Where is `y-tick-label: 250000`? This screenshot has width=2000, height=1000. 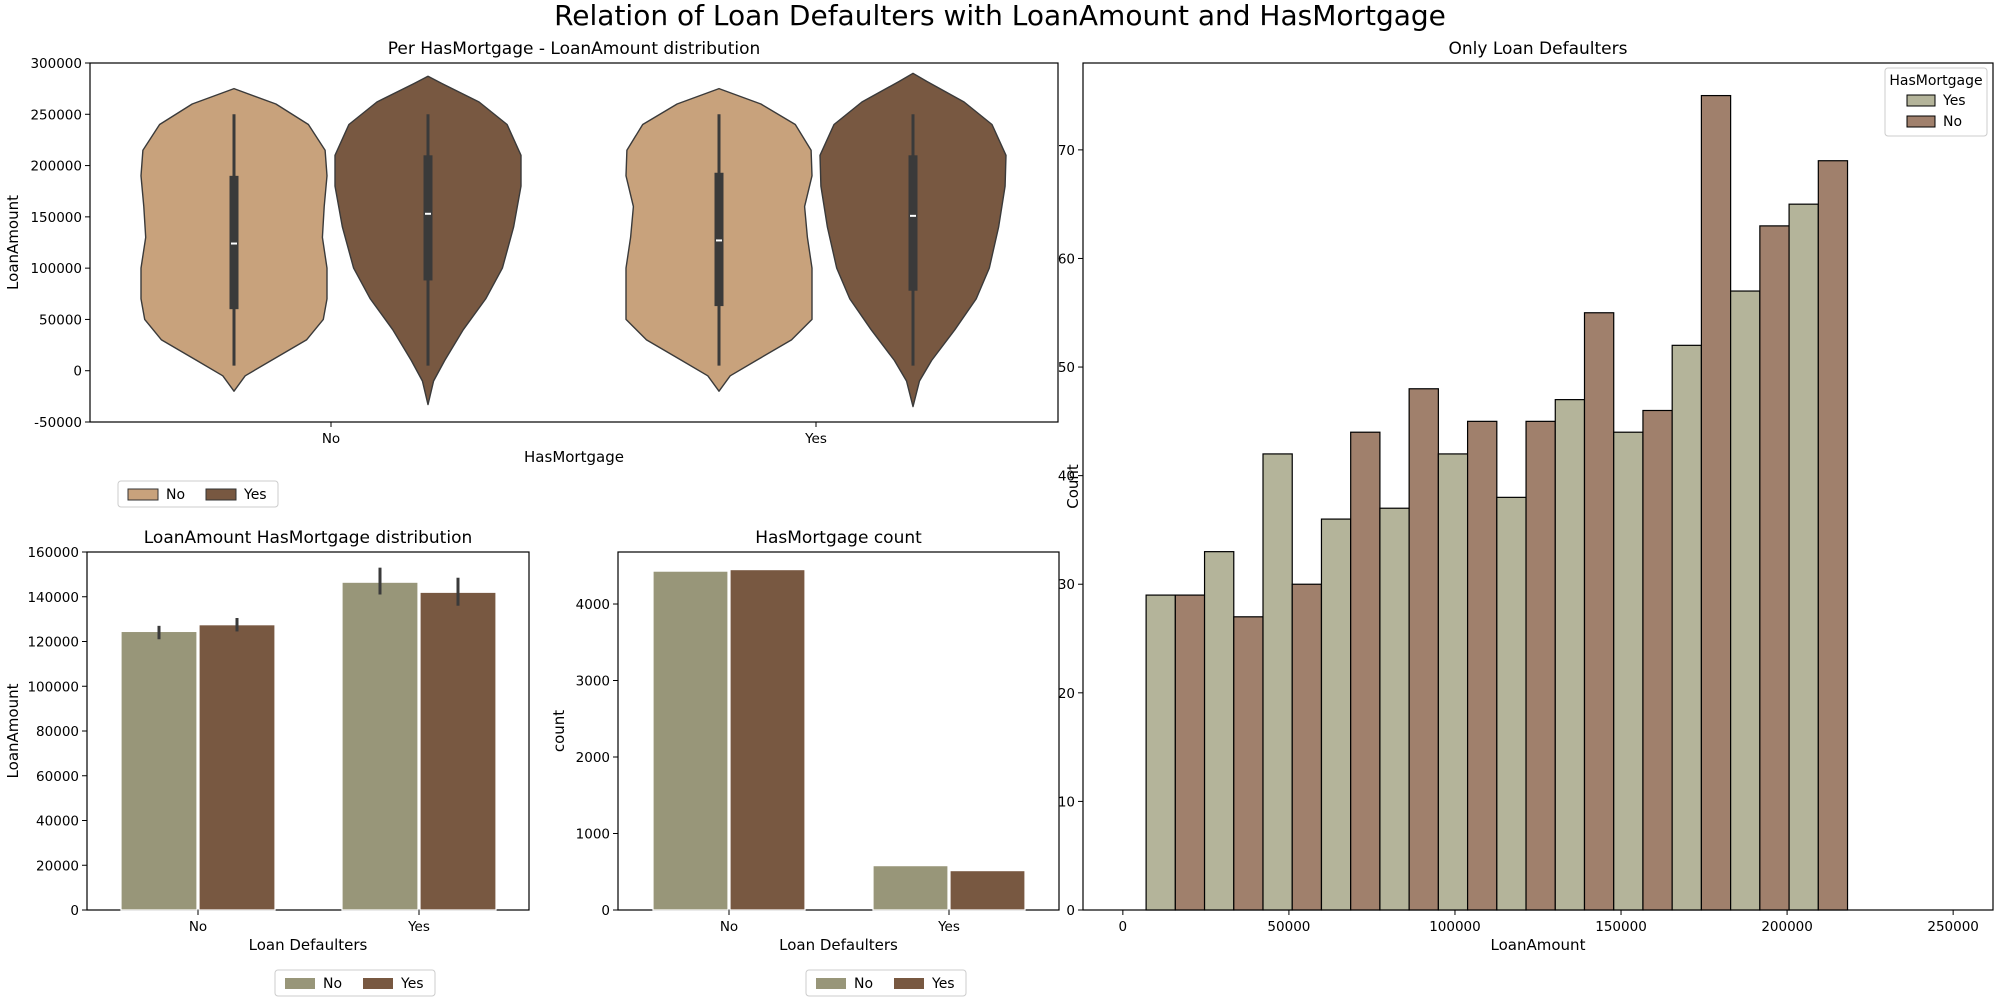
y-tick-label: 250000 is located at coordinates (56, 115).